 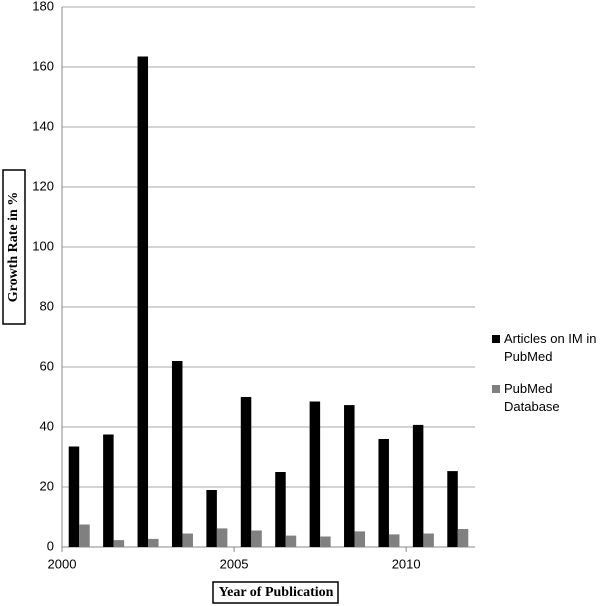 What do you see at coordinates (50, 545) in the screenshot?
I see `y-tick-label: 0` at bounding box center [50, 545].